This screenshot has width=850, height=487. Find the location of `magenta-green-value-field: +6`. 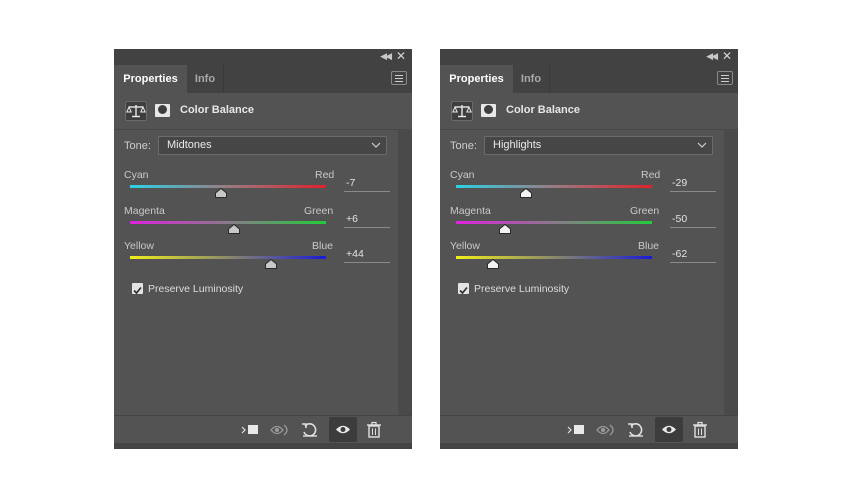

magenta-green-value-field: +6 is located at coordinates (367, 220).